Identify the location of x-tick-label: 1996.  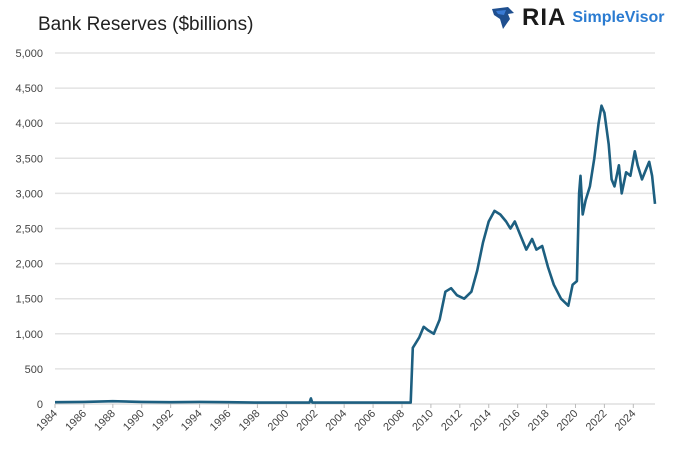
(221, 421).